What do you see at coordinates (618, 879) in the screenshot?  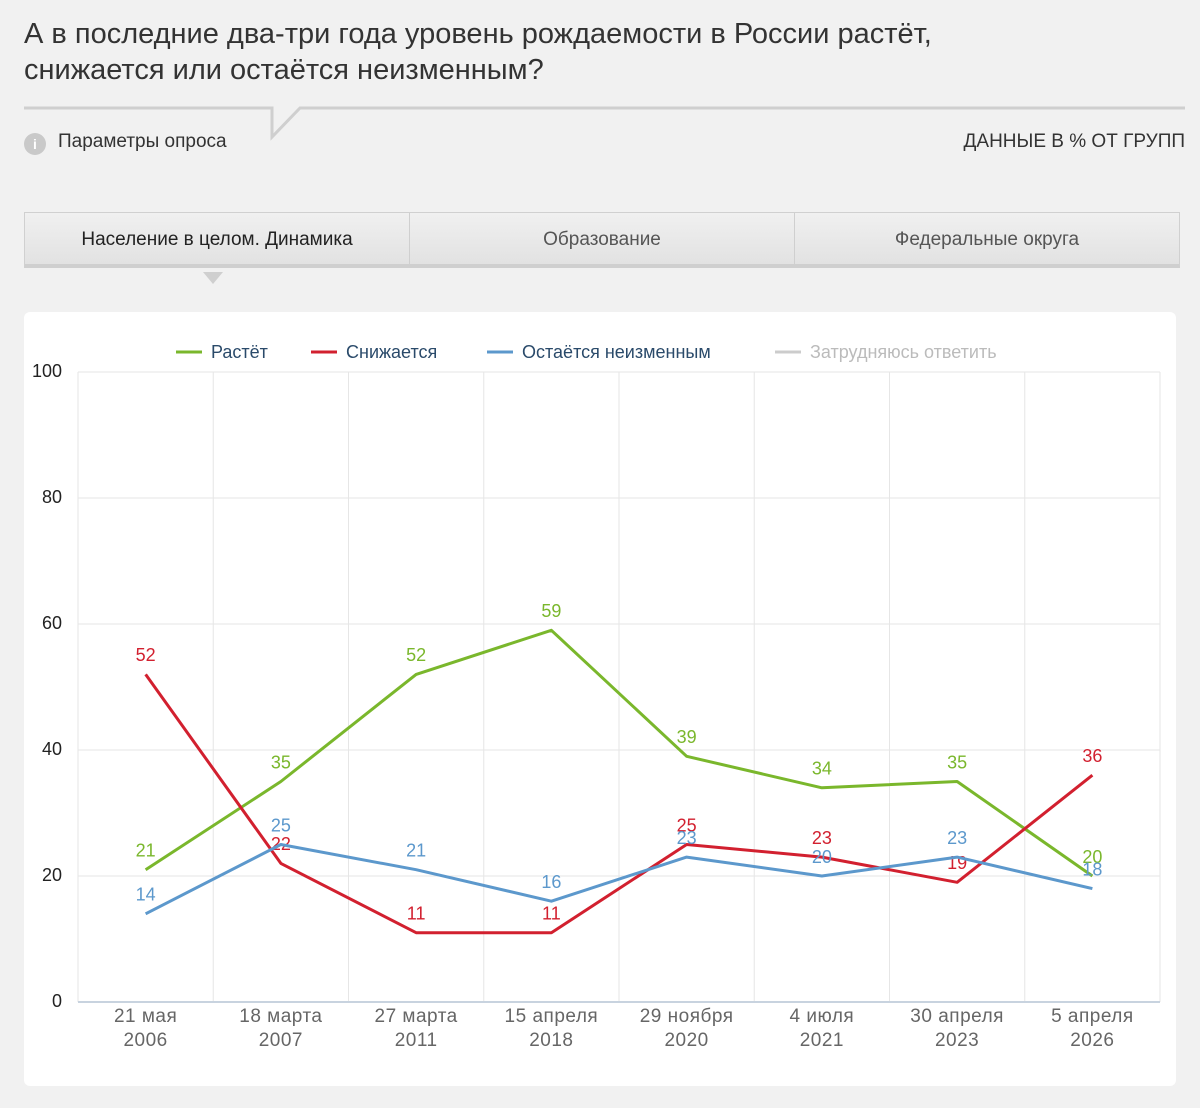 I see `series-line` at bounding box center [618, 879].